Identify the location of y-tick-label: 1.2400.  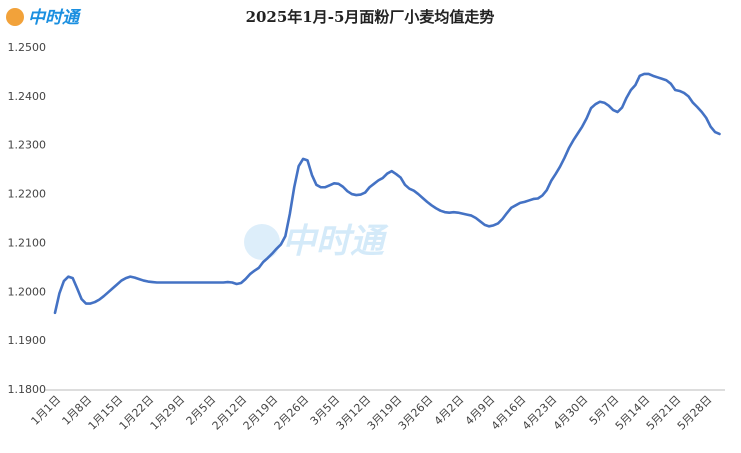
(27, 96).